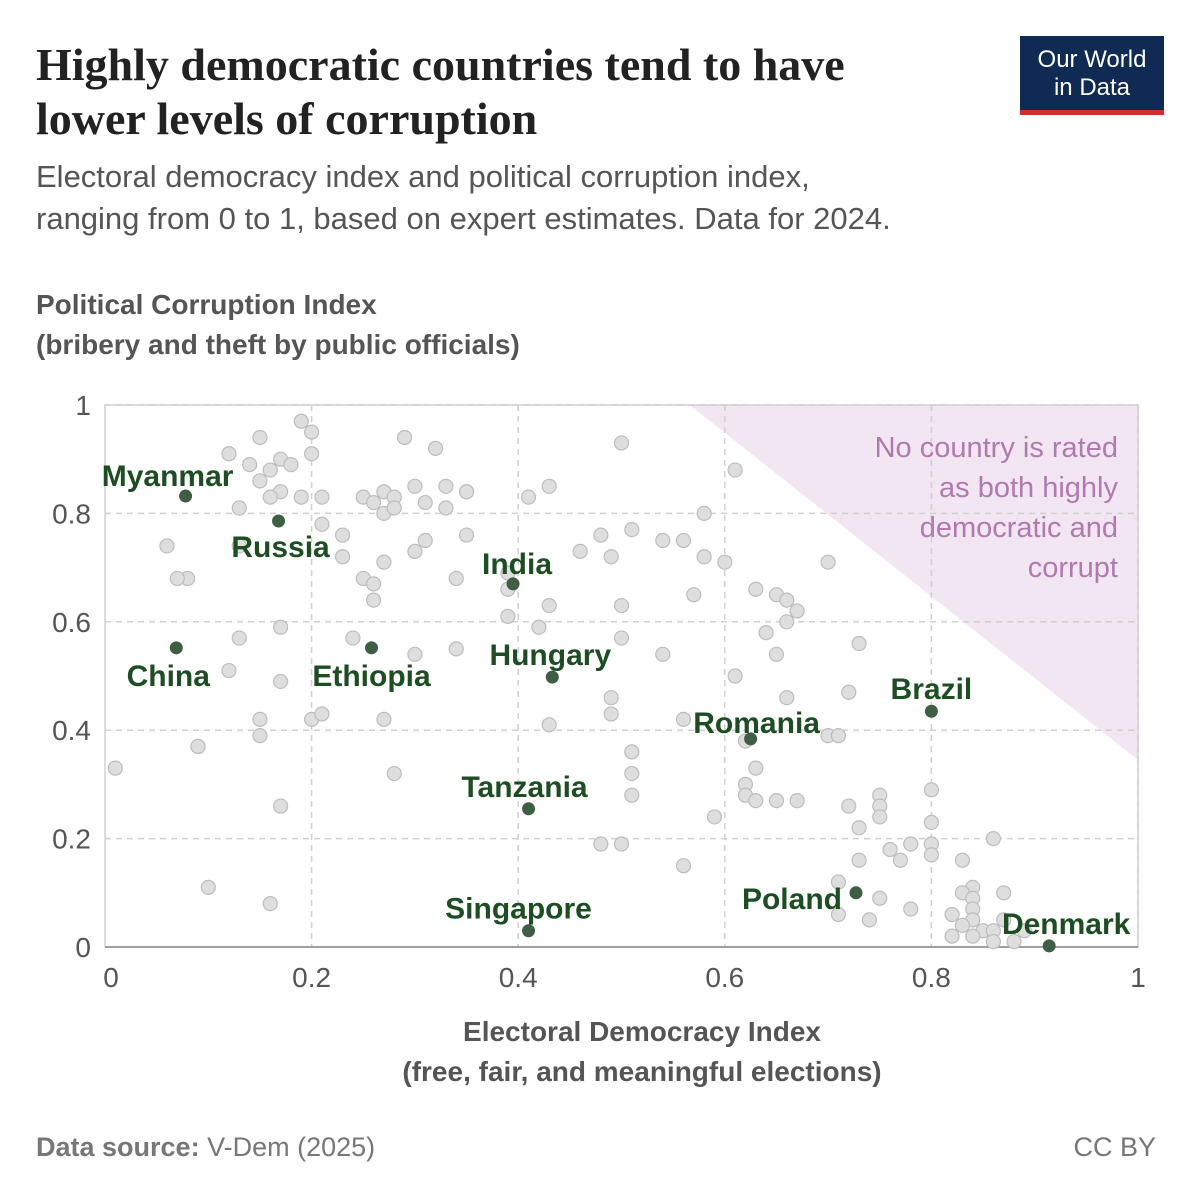 This screenshot has height=1200, width=1200. What do you see at coordinates (524, 787) in the screenshot?
I see `point-label: Tanzania` at bounding box center [524, 787].